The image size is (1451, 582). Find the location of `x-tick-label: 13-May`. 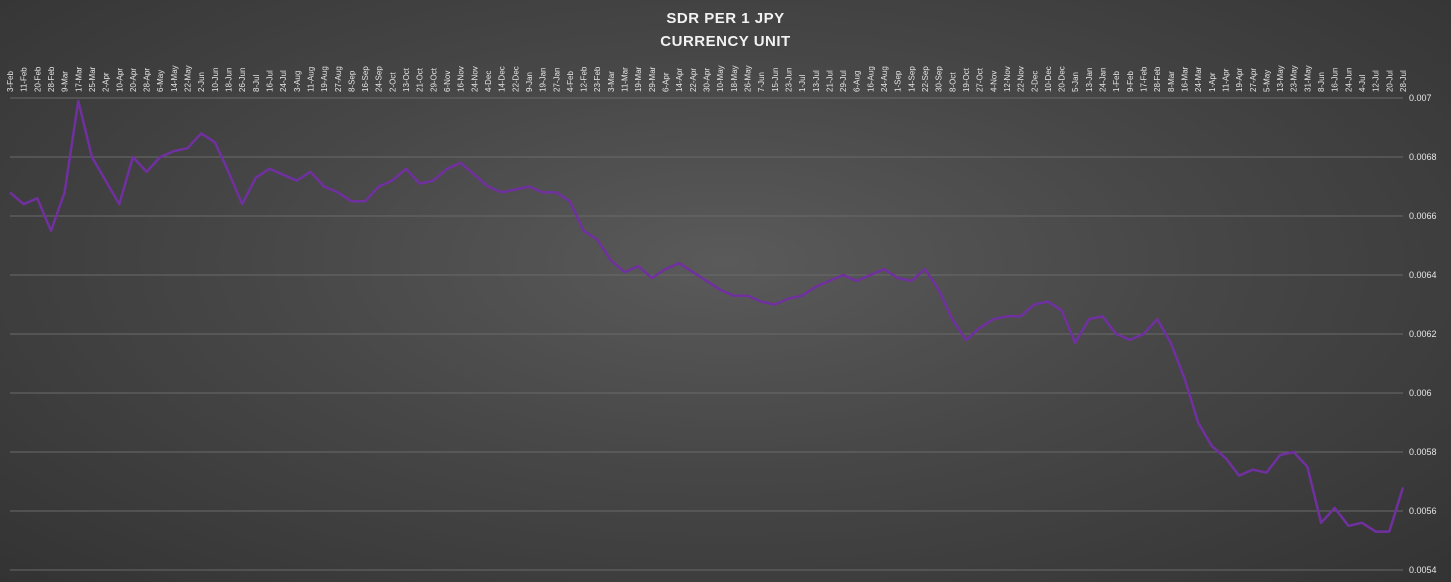

x-tick-label: 13-May is located at coordinates (1280, 78).